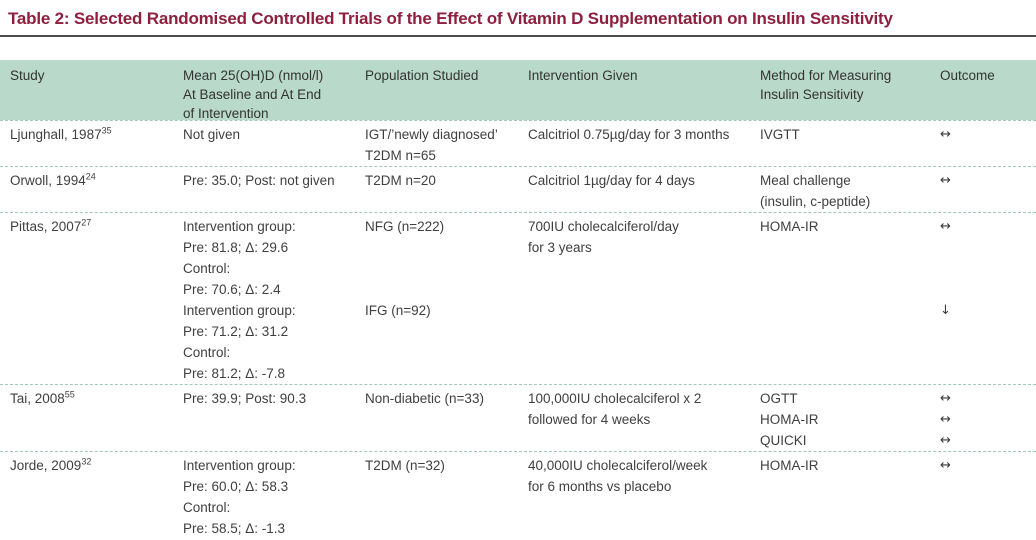 The width and height of the screenshot is (1036, 540). What do you see at coordinates (560, 247) in the screenshot?
I see `text-line: for 3 years` at bounding box center [560, 247].